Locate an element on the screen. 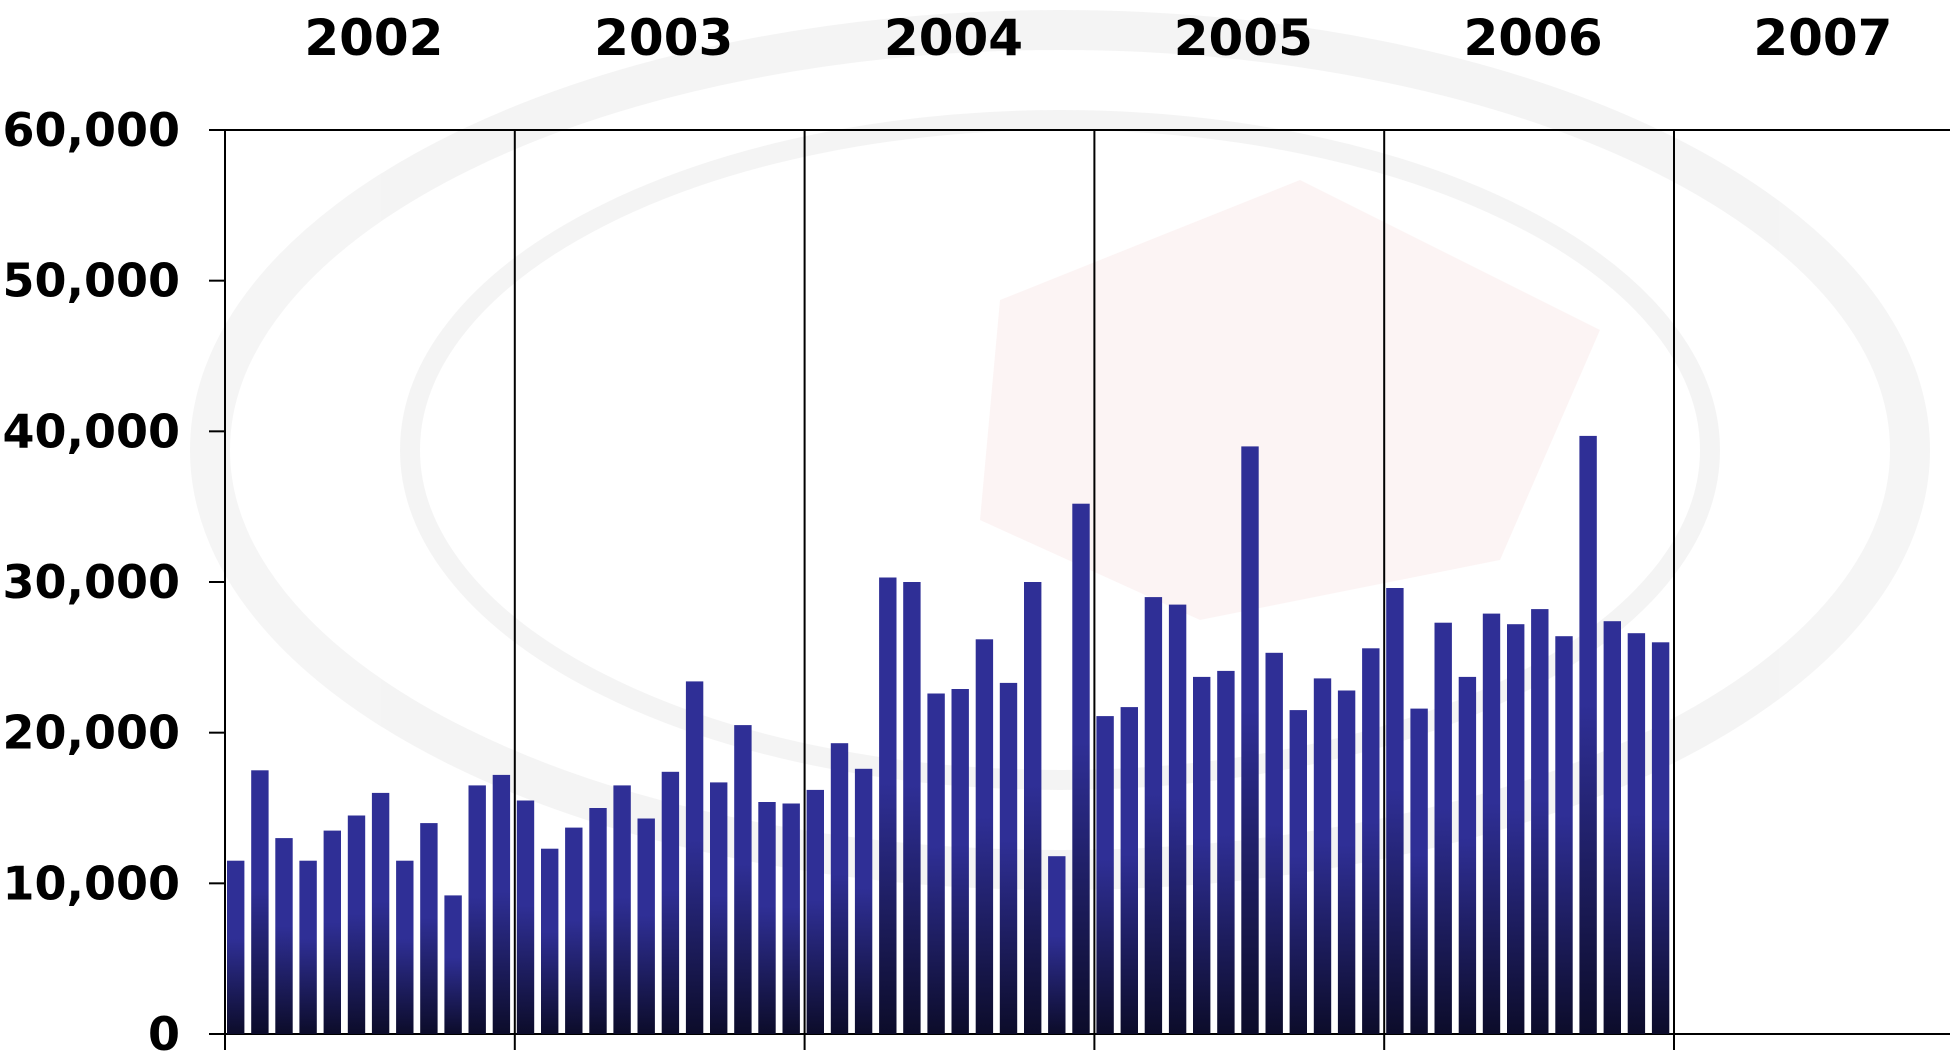 The image size is (1950, 1054). year-label: 2004 is located at coordinates (953, 38).